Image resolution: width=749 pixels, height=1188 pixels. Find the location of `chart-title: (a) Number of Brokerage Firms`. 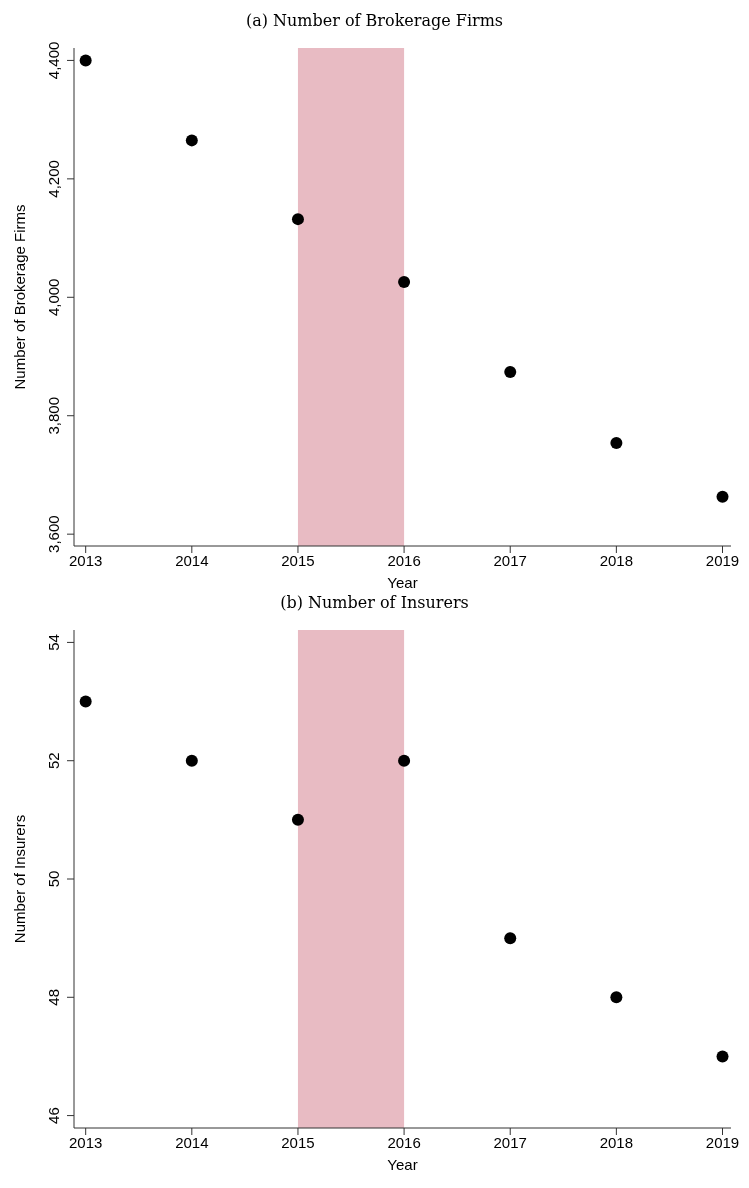

chart-title: (a) Number of Brokerage Firms is located at coordinates (374, 21).